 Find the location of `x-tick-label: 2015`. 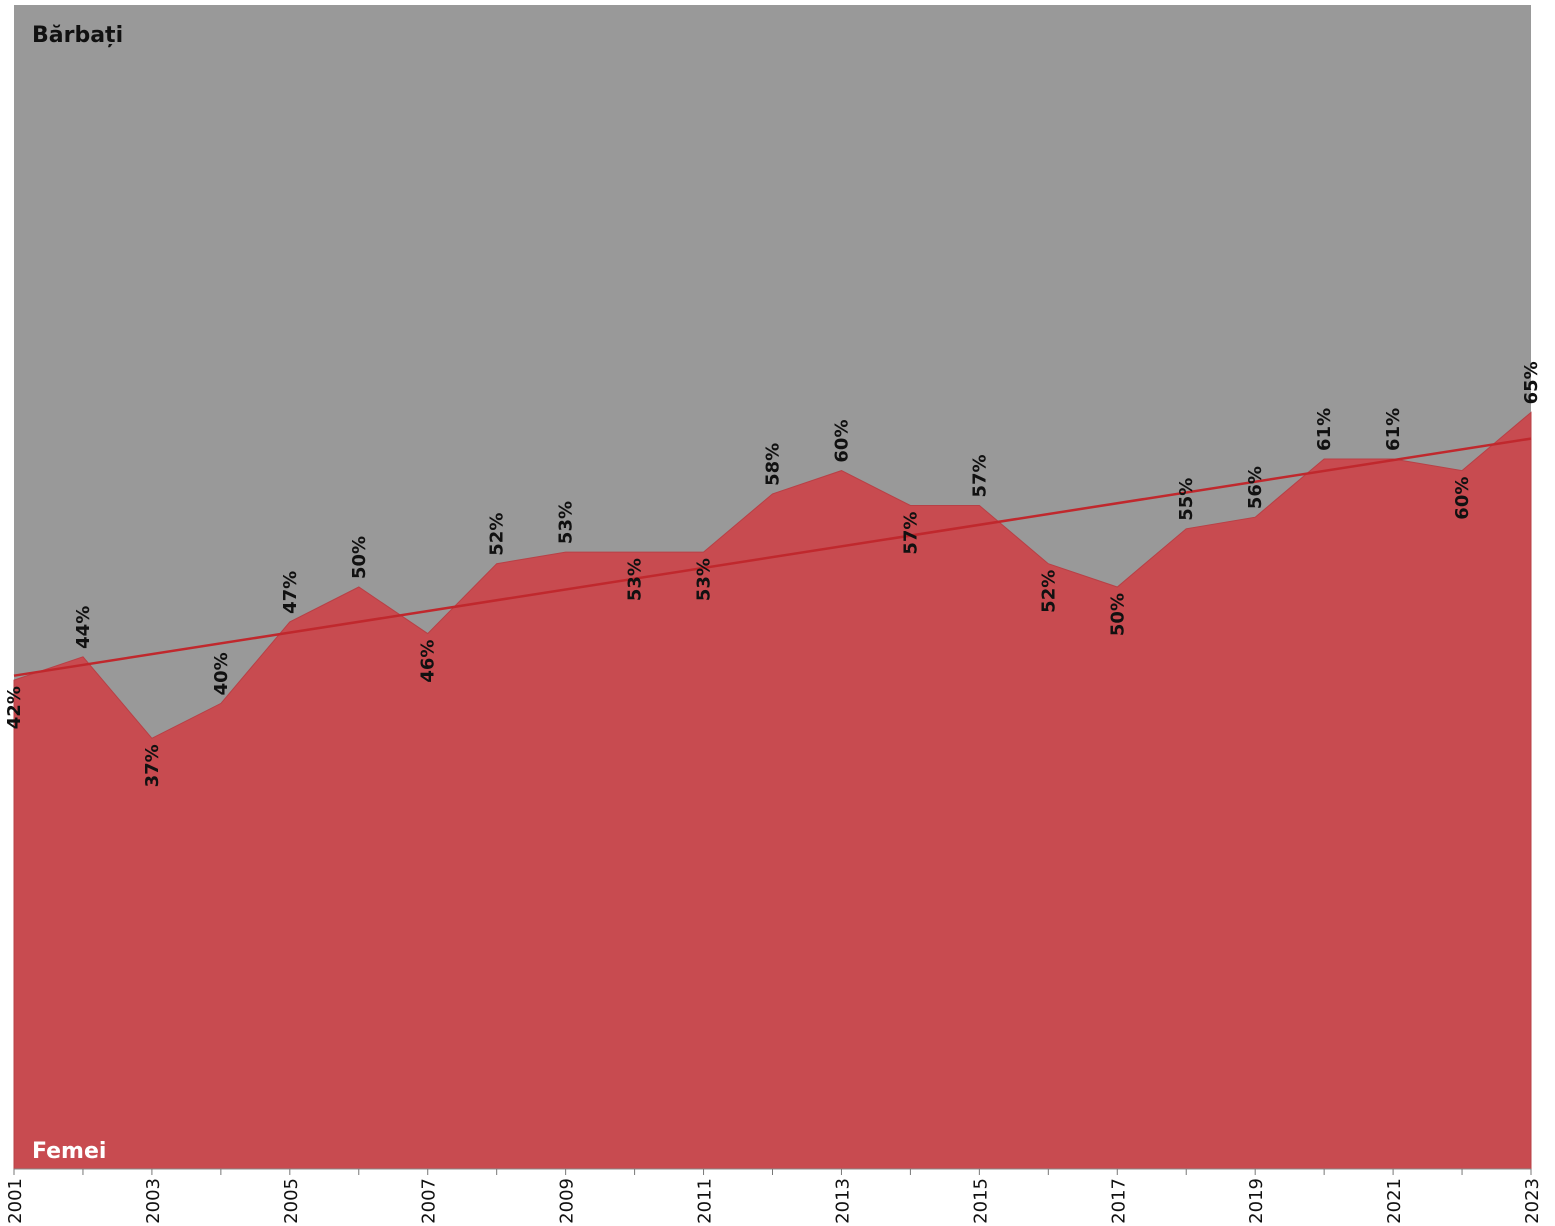

x-tick-label: 2015 is located at coordinates (980, 1201).